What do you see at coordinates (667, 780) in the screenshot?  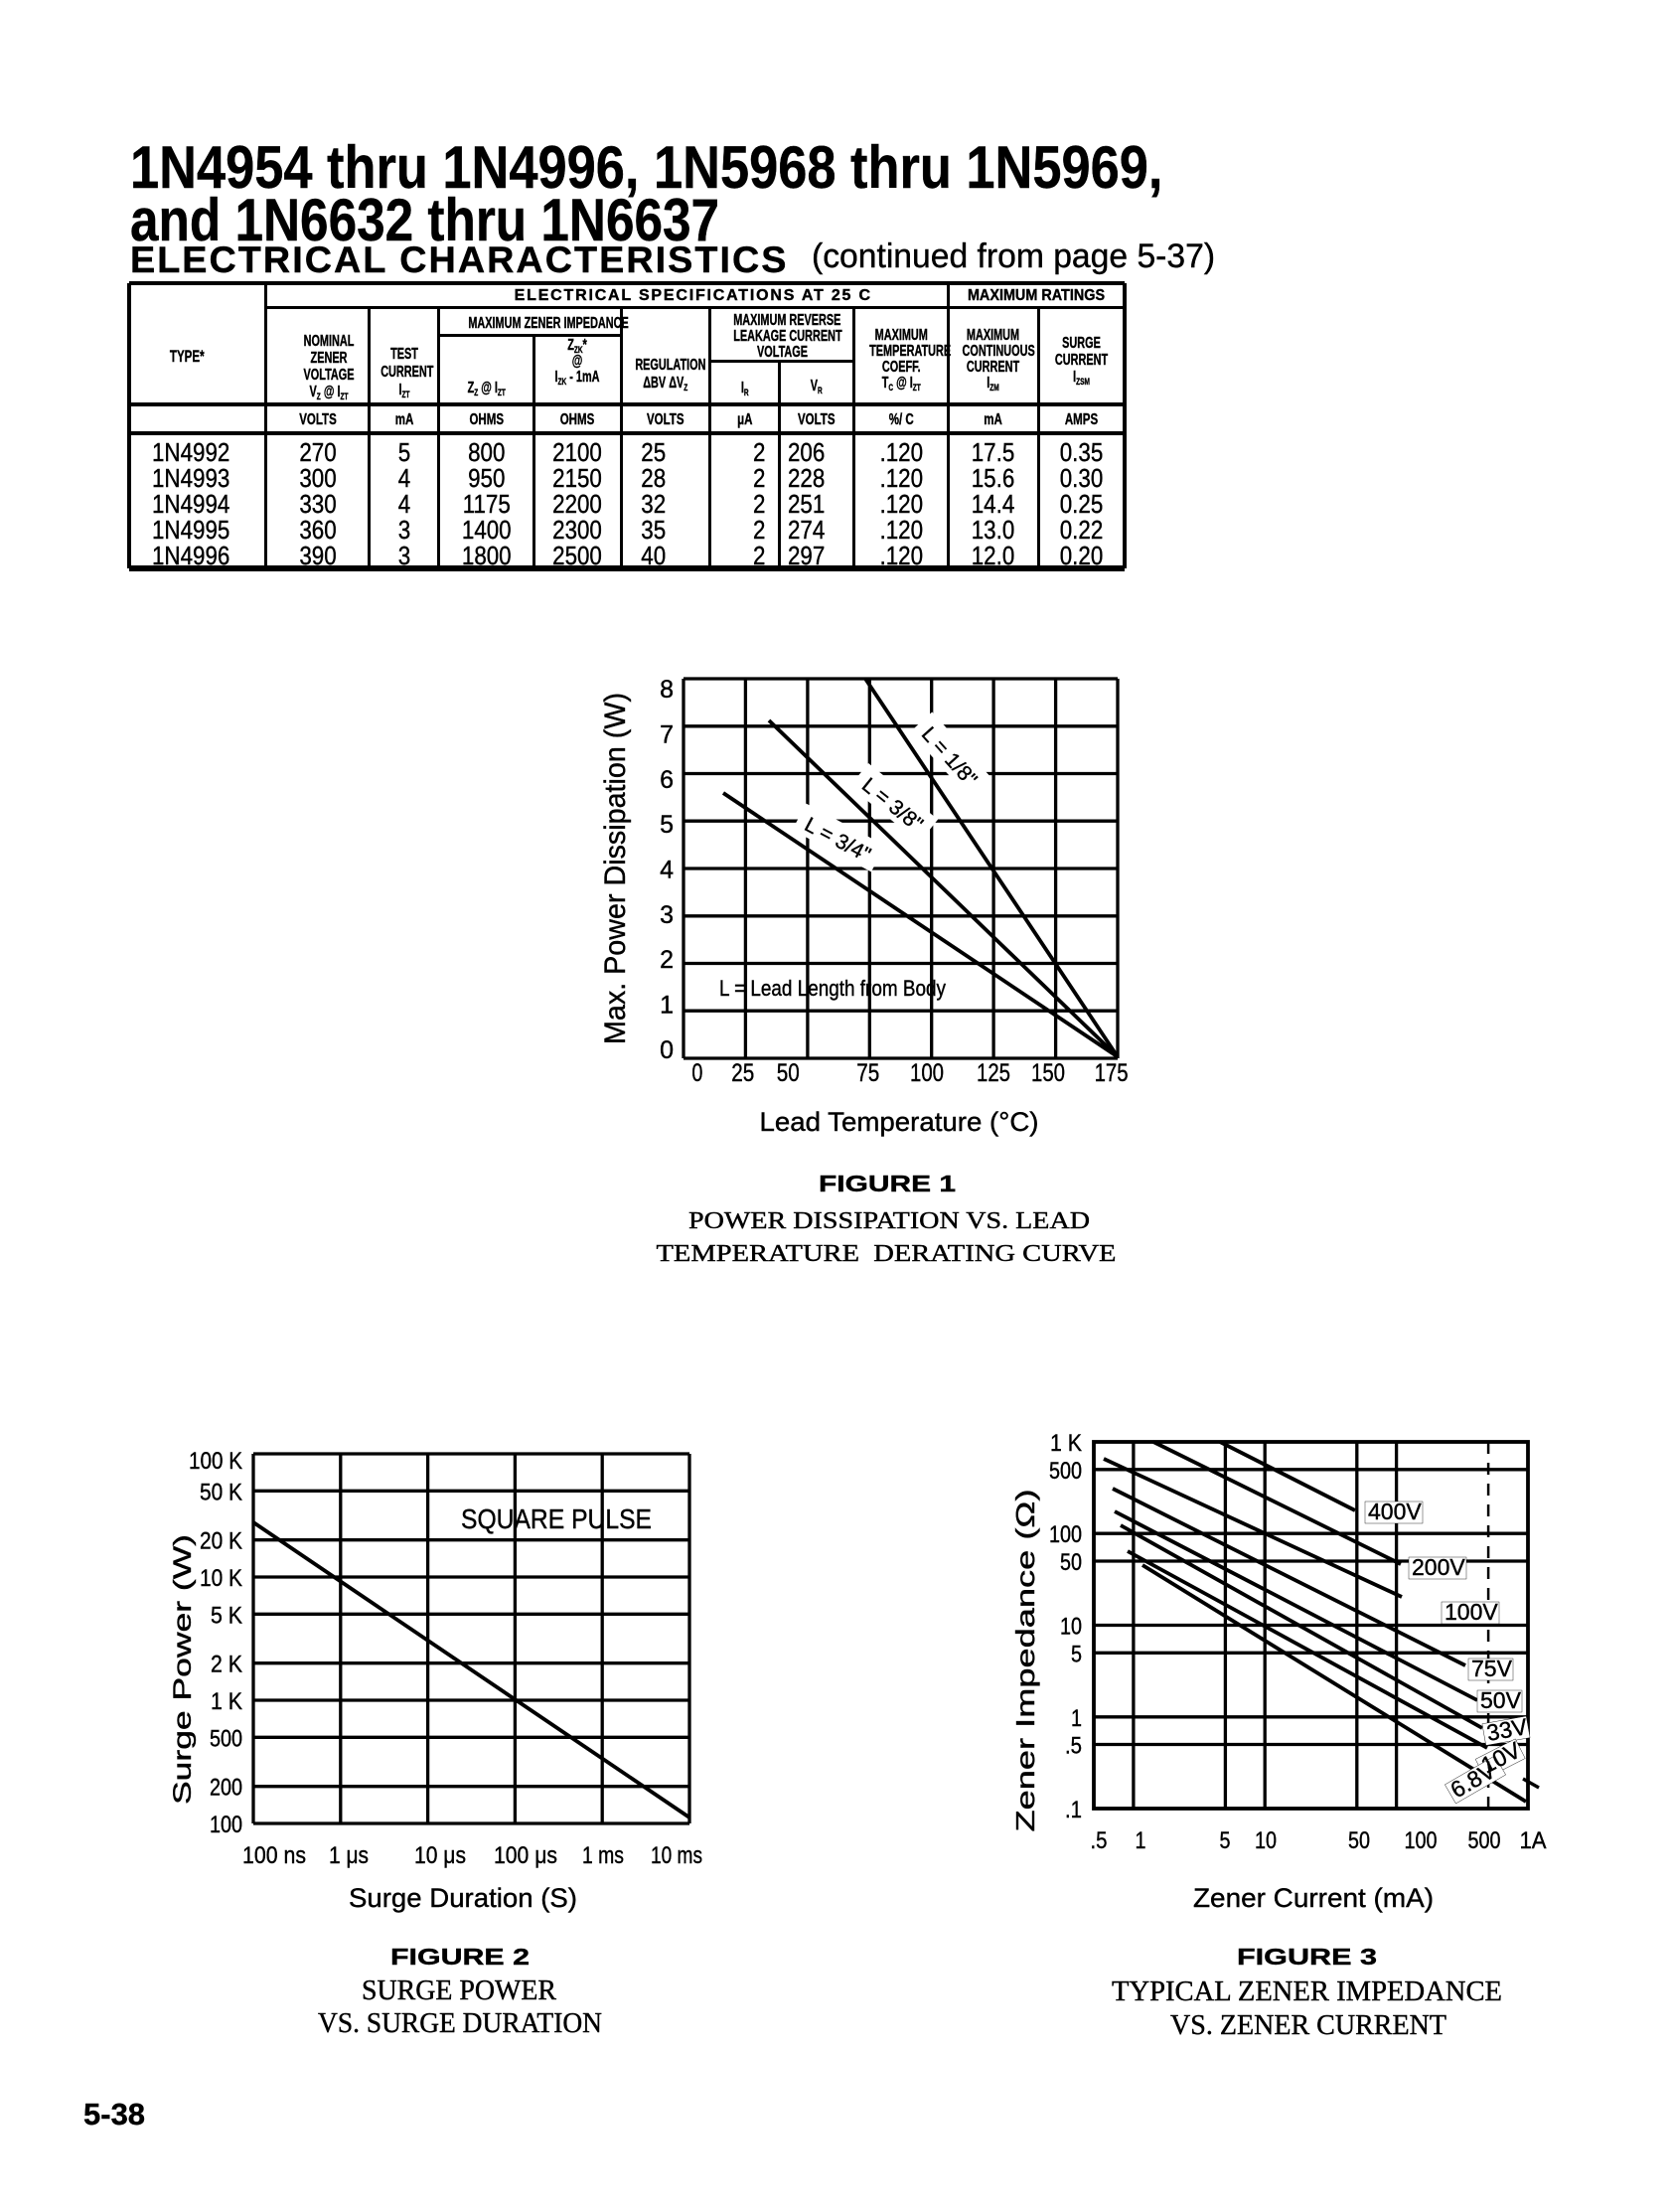 I see `svg-text: 6` at bounding box center [667, 780].